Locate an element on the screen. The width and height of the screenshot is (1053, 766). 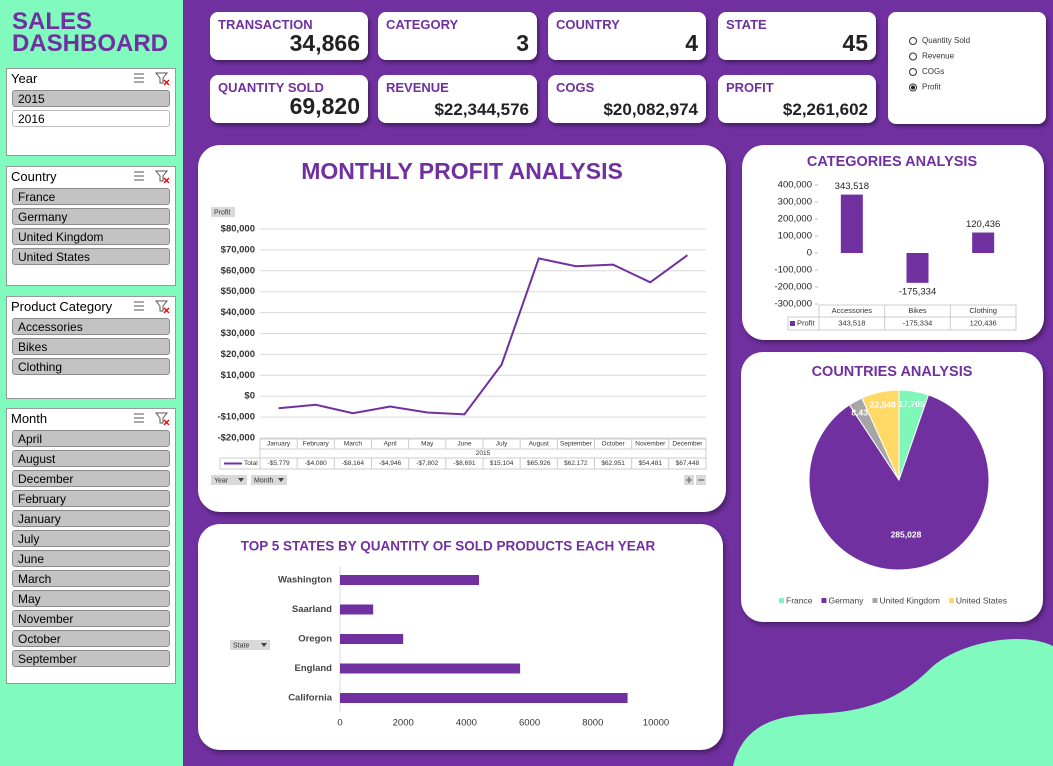
slicer-item: United Kingdom is located at coordinates (91, 236).